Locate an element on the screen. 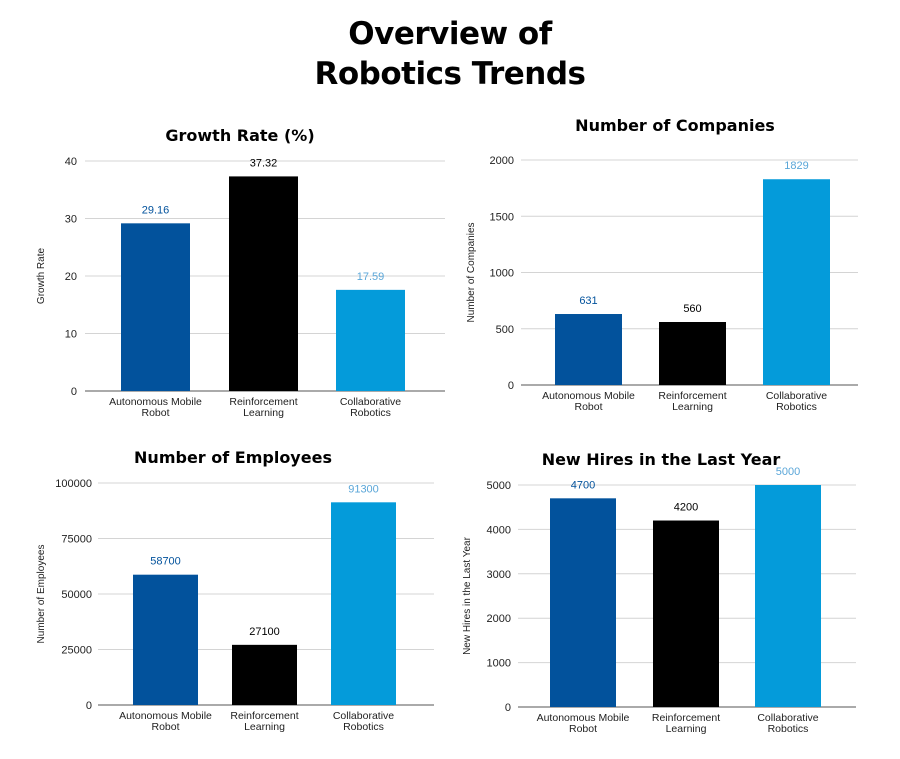  data-label: 560 is located at coordinates (692, 309).